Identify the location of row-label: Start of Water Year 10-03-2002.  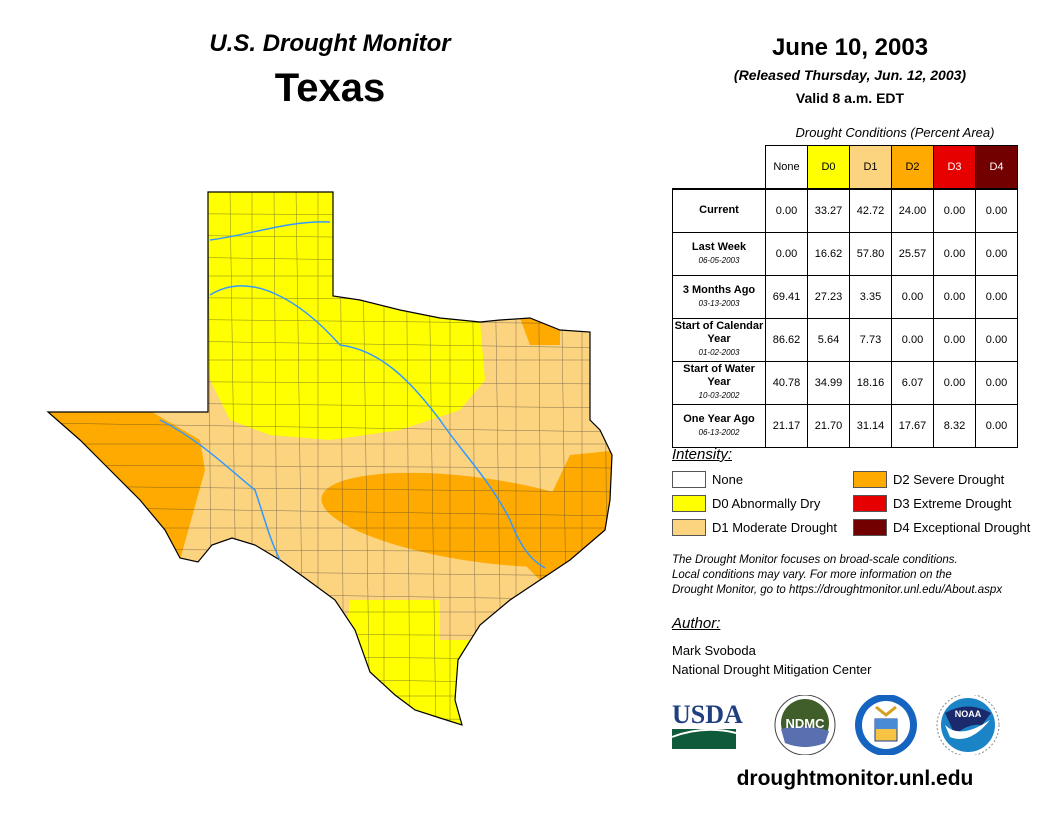
(719, 382).